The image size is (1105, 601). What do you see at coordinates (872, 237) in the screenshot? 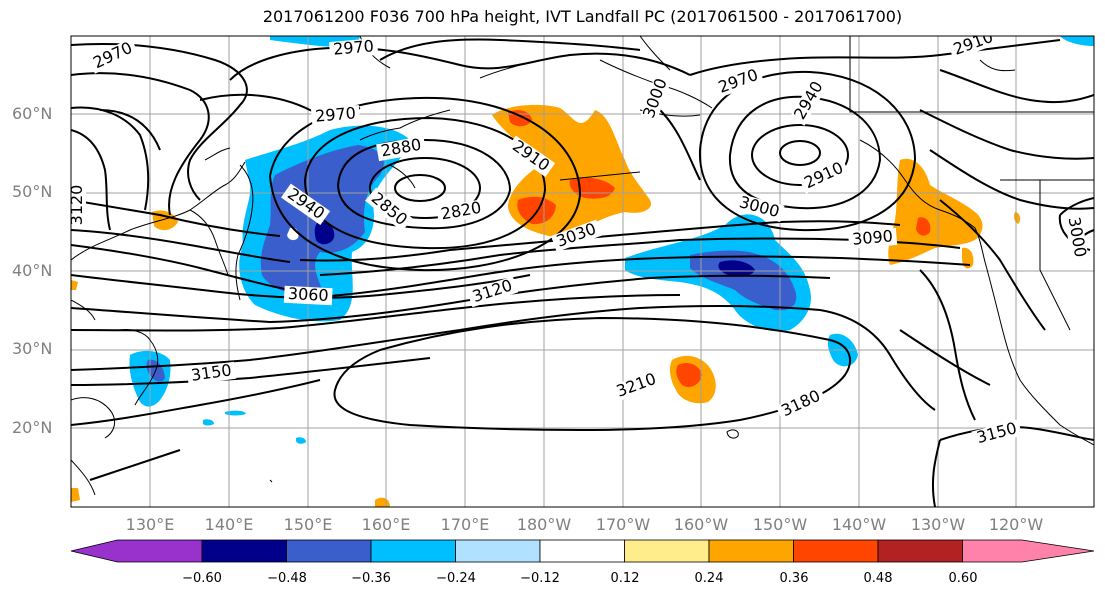
I see `contour-label: 3090` at bounding box center [872, 237].